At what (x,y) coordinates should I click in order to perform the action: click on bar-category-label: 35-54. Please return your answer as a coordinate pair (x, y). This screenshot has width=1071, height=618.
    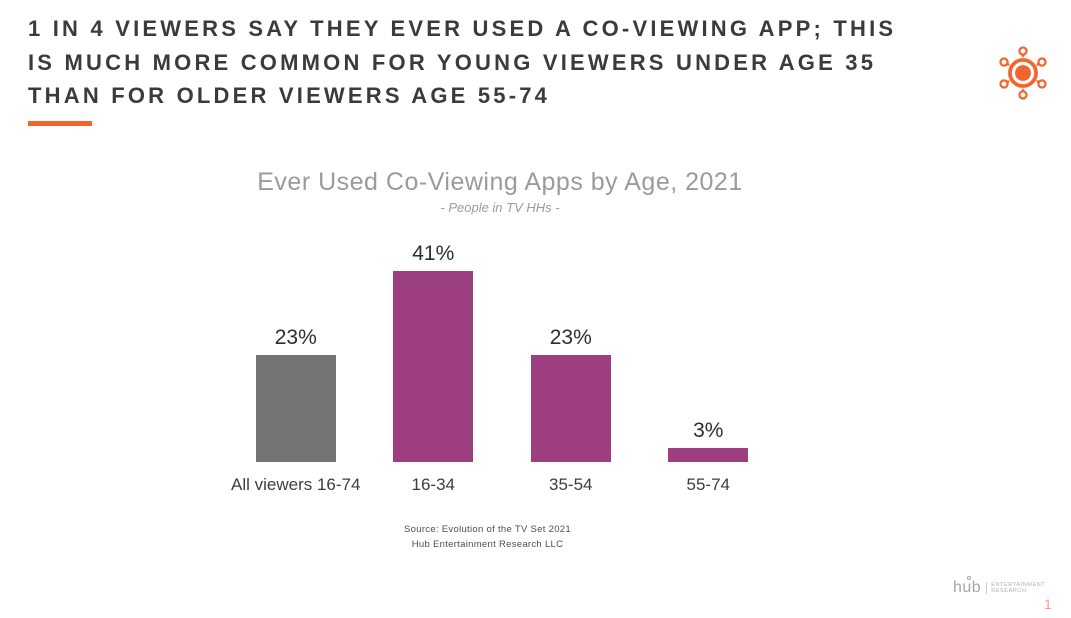
    Looking at the image, I should click on (571, 484).